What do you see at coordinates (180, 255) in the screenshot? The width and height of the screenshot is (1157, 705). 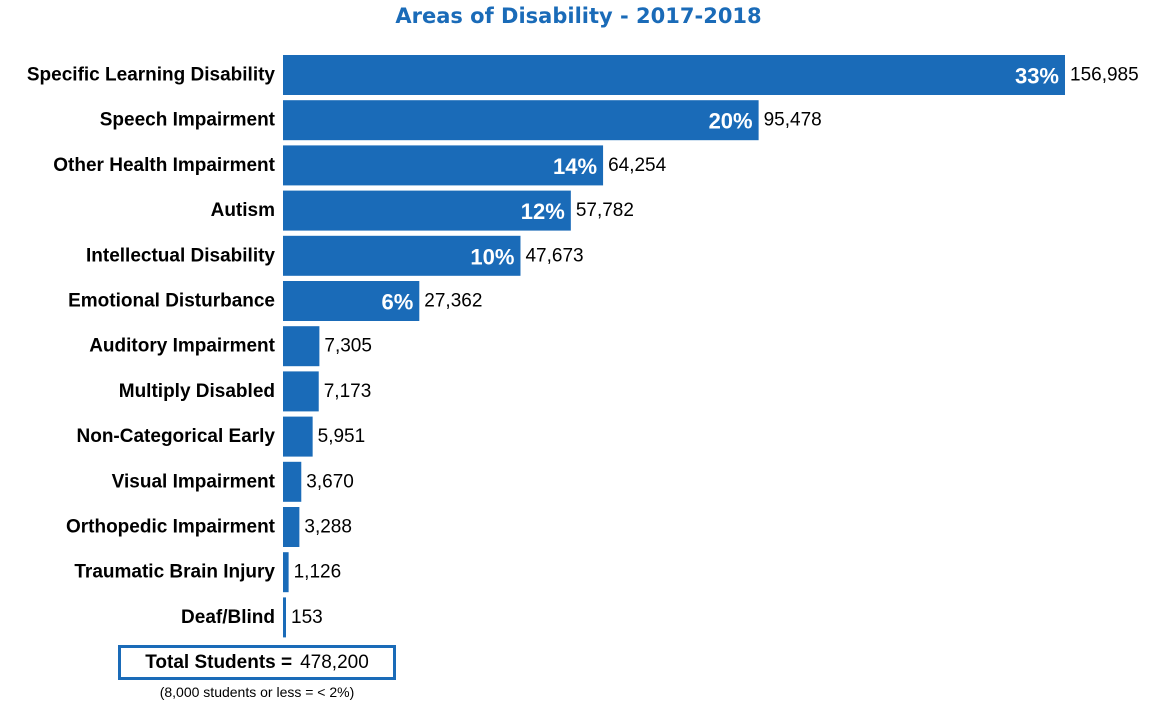 I see `category-label: Intellectual Disability` at bounding box center [180, 255].